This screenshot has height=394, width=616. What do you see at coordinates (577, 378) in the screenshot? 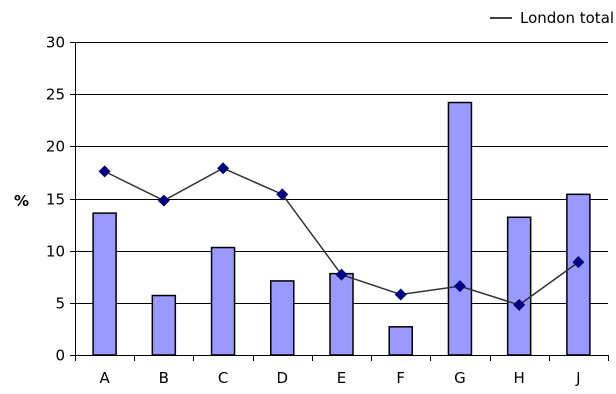
I see `x-tick-label: J` at bounding box center [577, 378].